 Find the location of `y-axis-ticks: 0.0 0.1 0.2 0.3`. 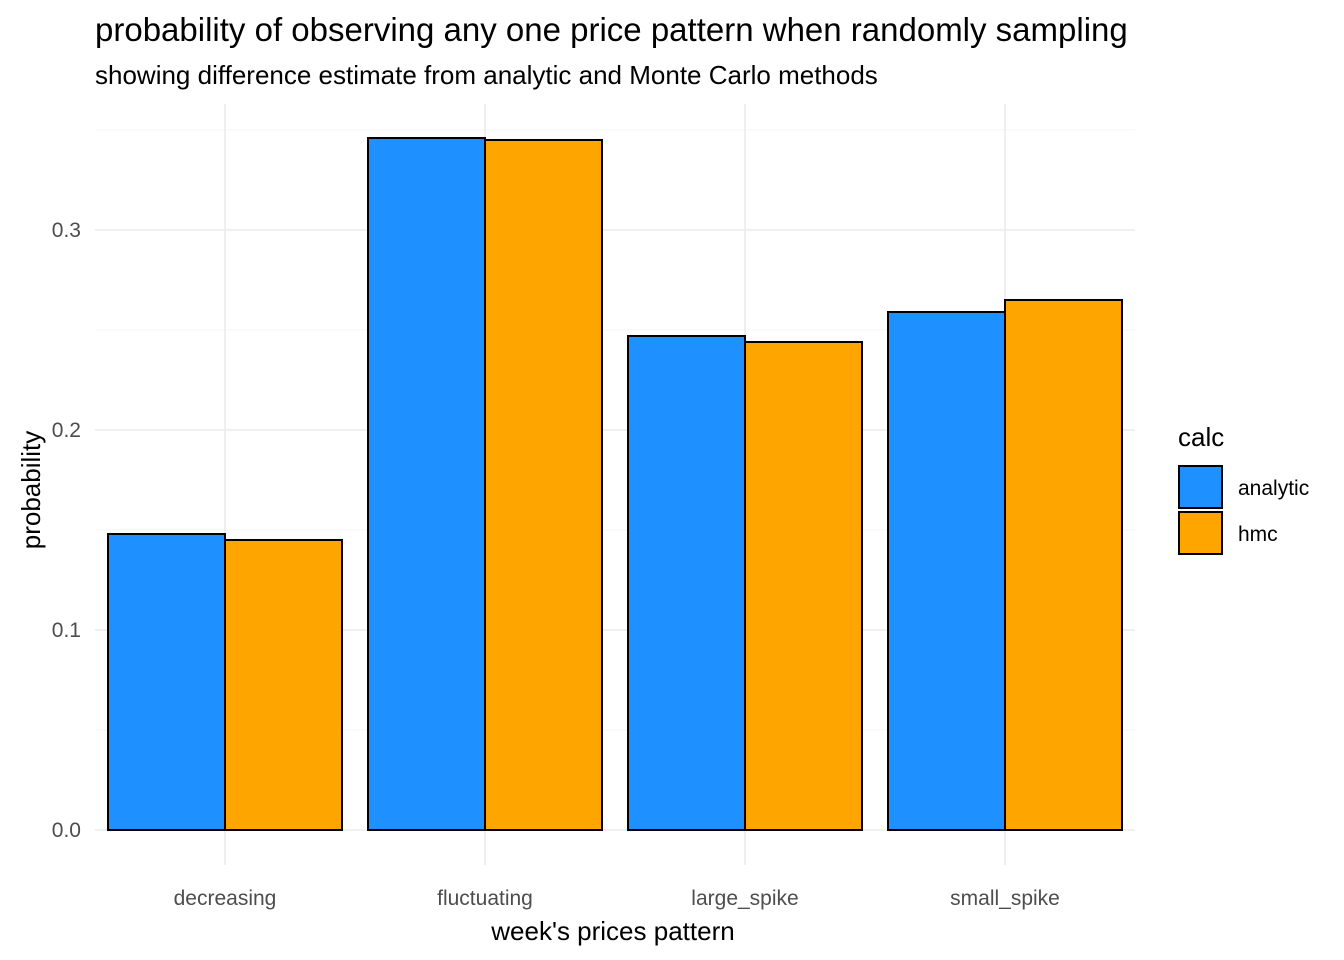

y-axis-ticks: 0.0 0.1 0.2 0.3 is located at coordinates (66, 530).